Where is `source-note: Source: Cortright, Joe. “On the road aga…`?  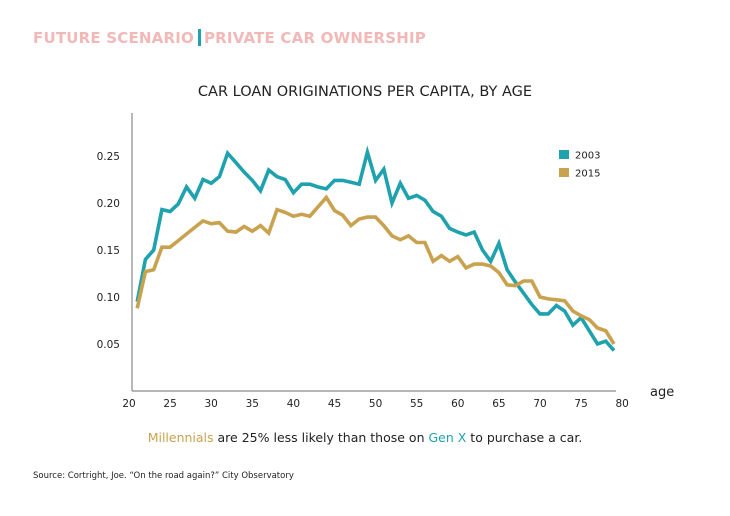
source-note: Source: Cortright, Joe. “On the road aga… is located at coordinates (163, 476).